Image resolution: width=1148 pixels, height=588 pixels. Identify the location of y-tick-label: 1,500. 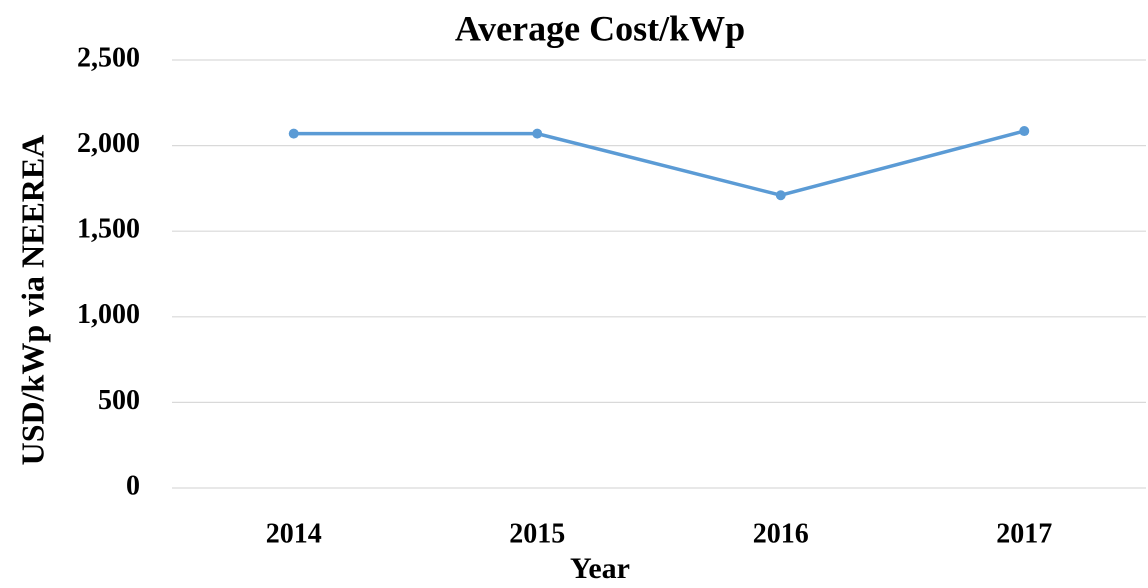
(108, 229).